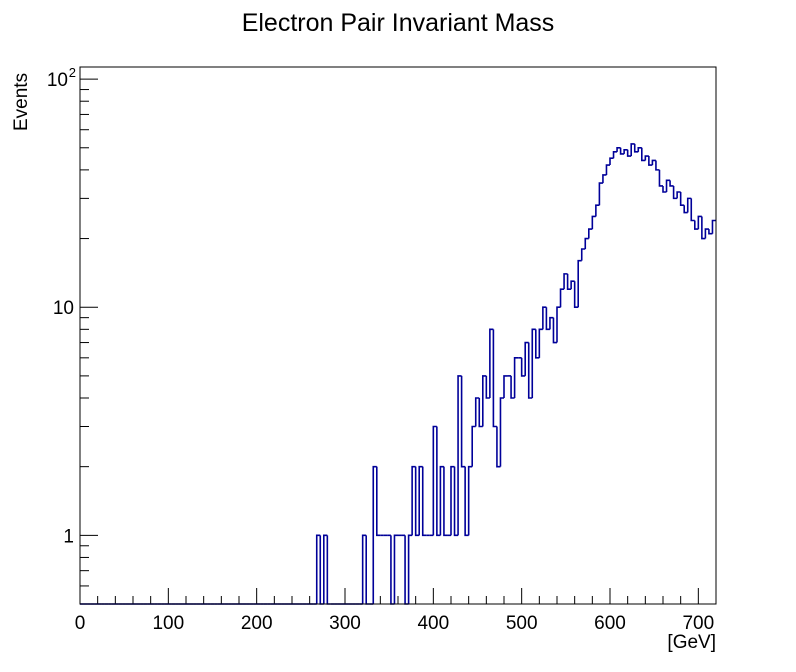 The width and height of the screenshot is (796, 672). What do you see at coordinates (80, 623) in the screenshot?
I see `x-tick-label: 0` at bounding box center [80, 623].